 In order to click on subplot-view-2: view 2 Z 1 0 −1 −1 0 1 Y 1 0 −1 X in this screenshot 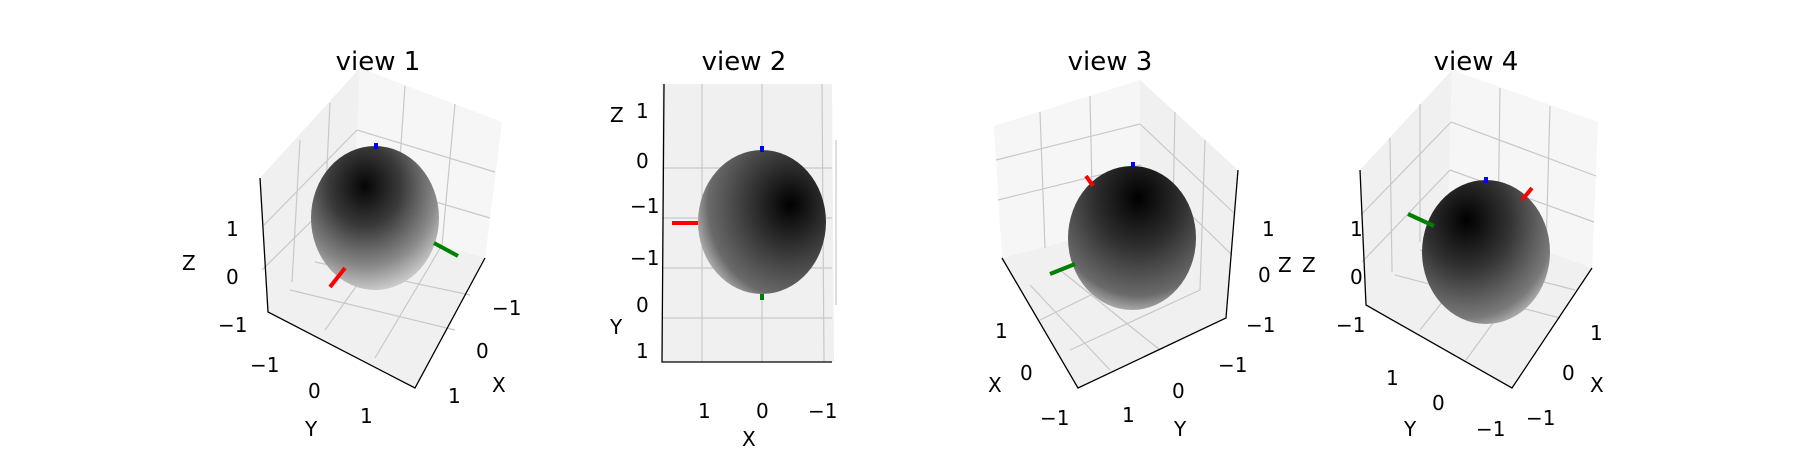, I will do `click(723, 248)`.